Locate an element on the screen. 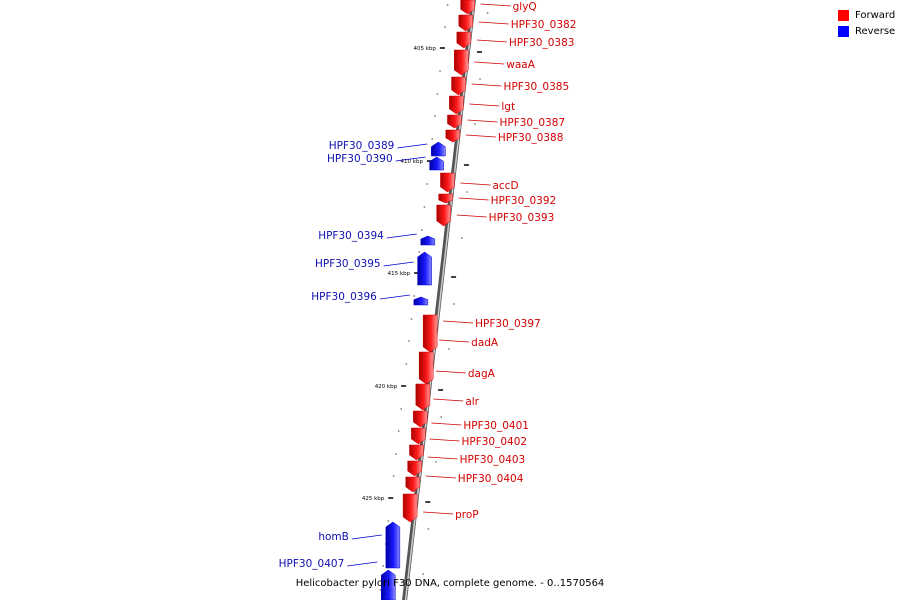  gene-prop: proP is located at coordinates (440, 508).